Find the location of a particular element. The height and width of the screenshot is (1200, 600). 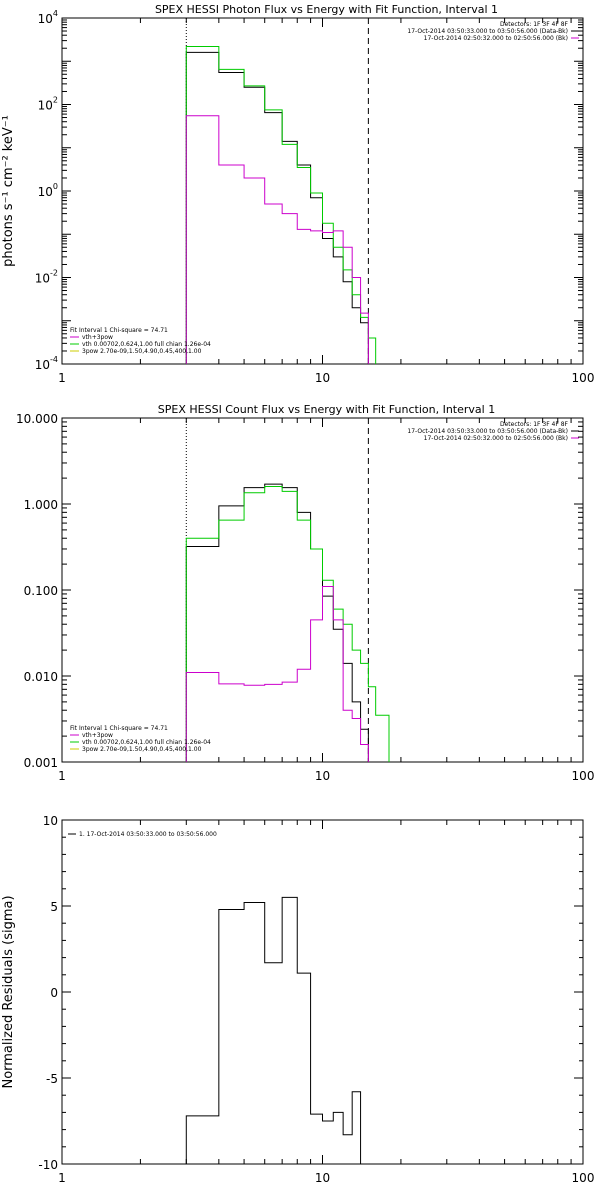

y-tick-label: 10⁴ is located at coordinates (48, 17).